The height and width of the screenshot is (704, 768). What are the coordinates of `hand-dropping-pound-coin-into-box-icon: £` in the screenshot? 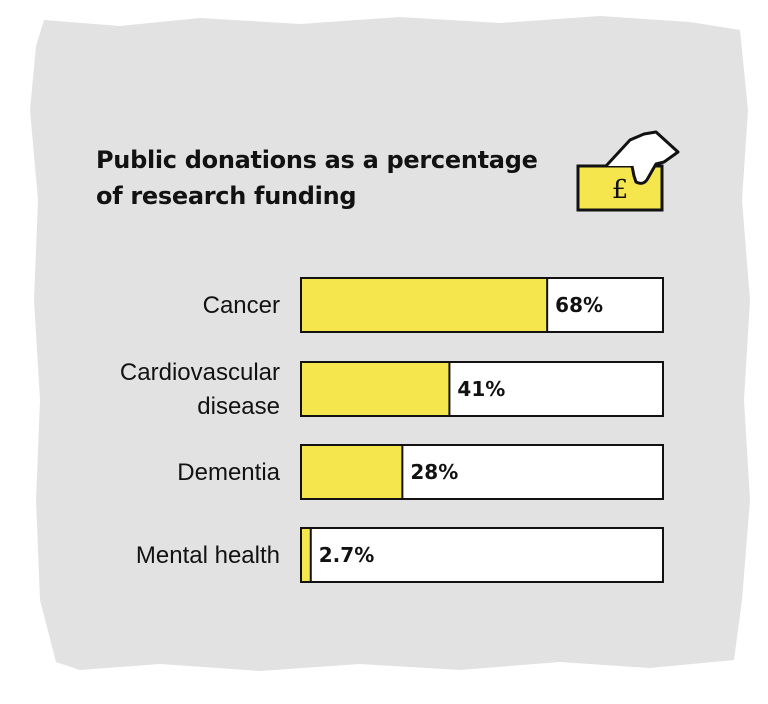 It's located at (628, 171).